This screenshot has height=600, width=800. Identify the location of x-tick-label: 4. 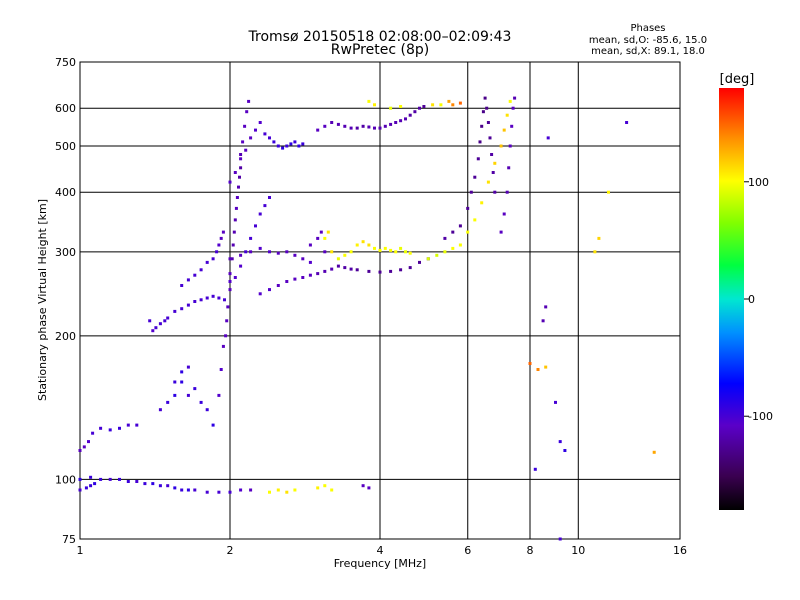
(380, 550).